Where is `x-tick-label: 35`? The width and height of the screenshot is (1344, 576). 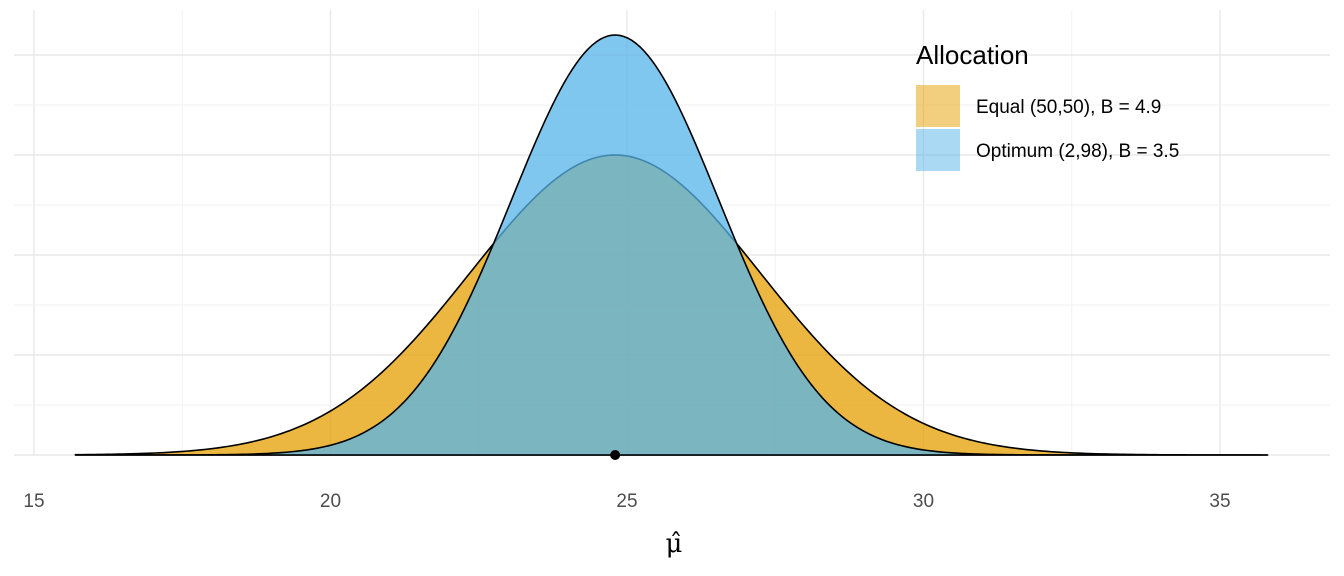 x-tick-label: 35 is located at coordinates (1219, 501).